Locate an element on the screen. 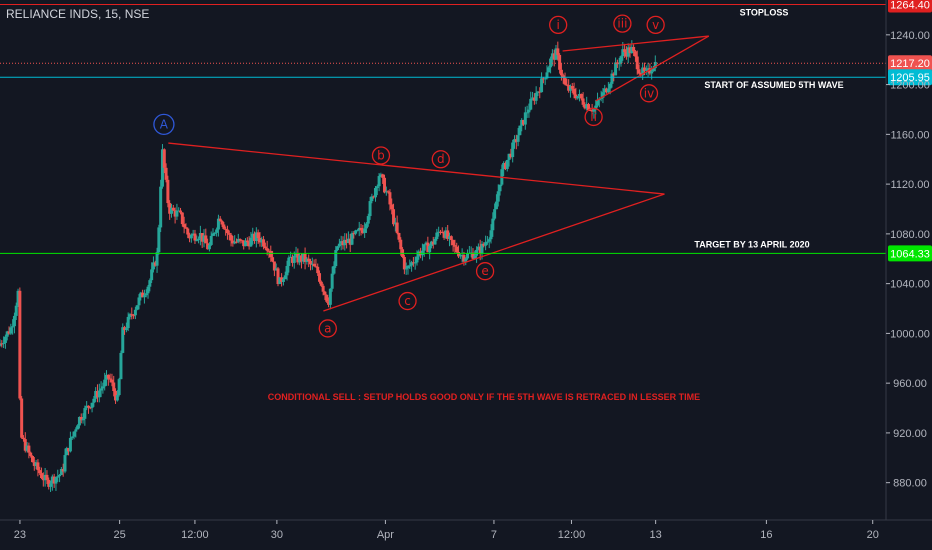 The image size is (932, 550). wave-label-e: e is located at coordinates (484, 271).